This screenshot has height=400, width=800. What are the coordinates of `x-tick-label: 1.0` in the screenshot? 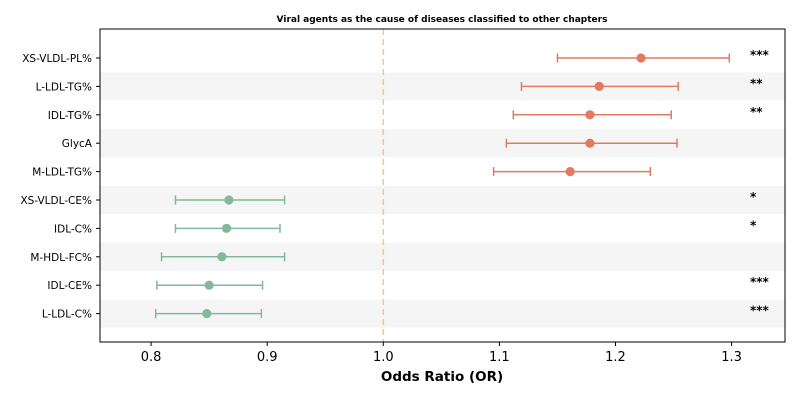 It's located at (383, 357).